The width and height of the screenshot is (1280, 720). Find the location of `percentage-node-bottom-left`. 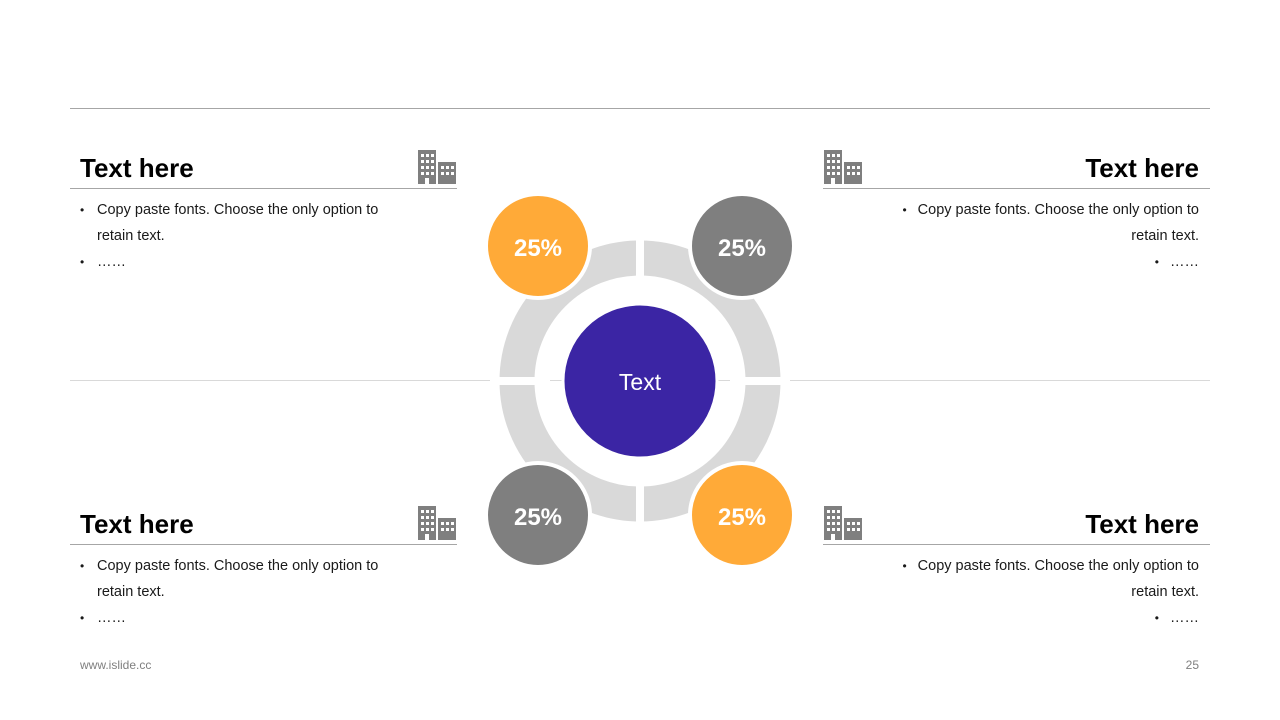

percentage-node-bottom-left is located at coordinates (538, 515).